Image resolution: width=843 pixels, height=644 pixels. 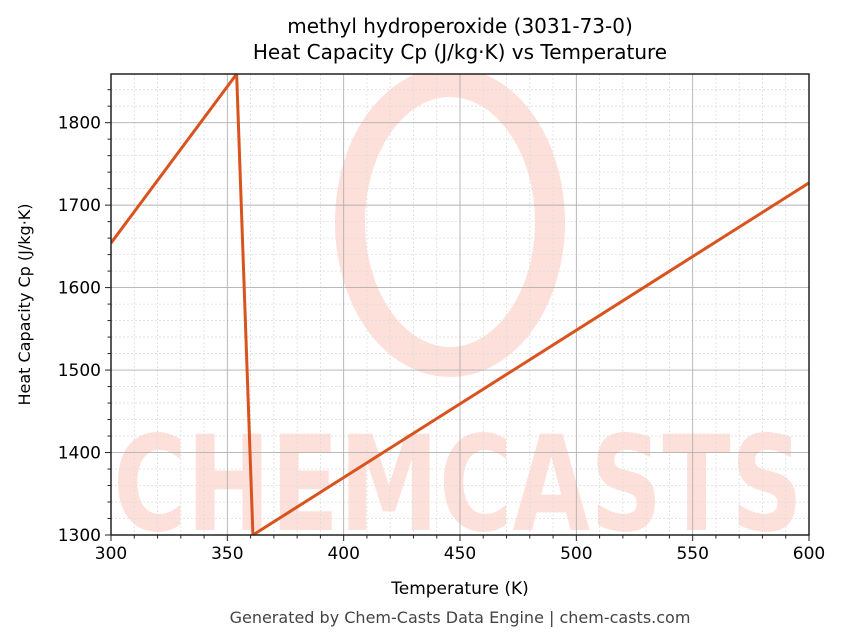 I want to click on chart-title-line2: Heat Capacity Cp (J/kg·K) vs Temperature, so click(x=460, y=52).